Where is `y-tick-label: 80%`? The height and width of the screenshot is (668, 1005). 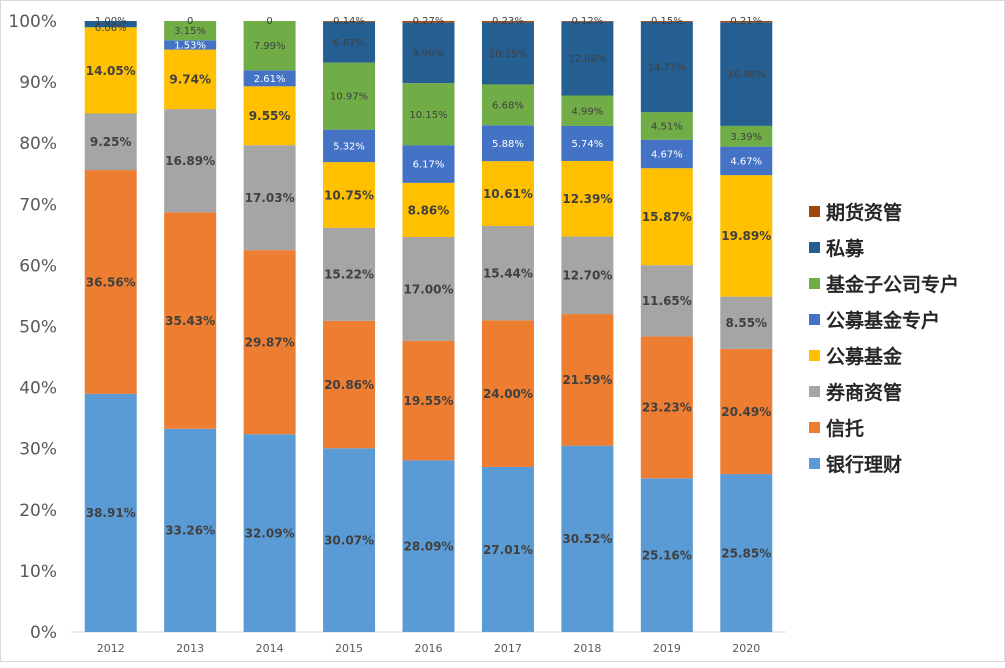 y-tick-label: 80% is located at coordinates (38, 144).